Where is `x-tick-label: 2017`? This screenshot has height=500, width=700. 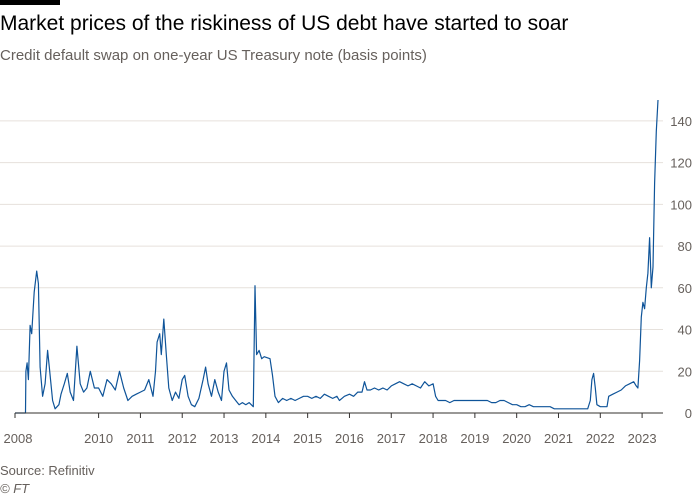
x-tick-label: 2017 is located at coordinates (391, 438).